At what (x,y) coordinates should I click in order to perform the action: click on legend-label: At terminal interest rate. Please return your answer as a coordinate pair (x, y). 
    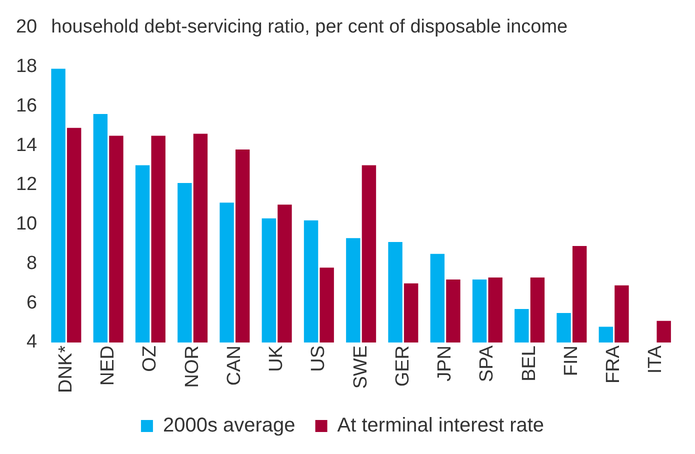
    Looking at the image, I should click on (440, 425).